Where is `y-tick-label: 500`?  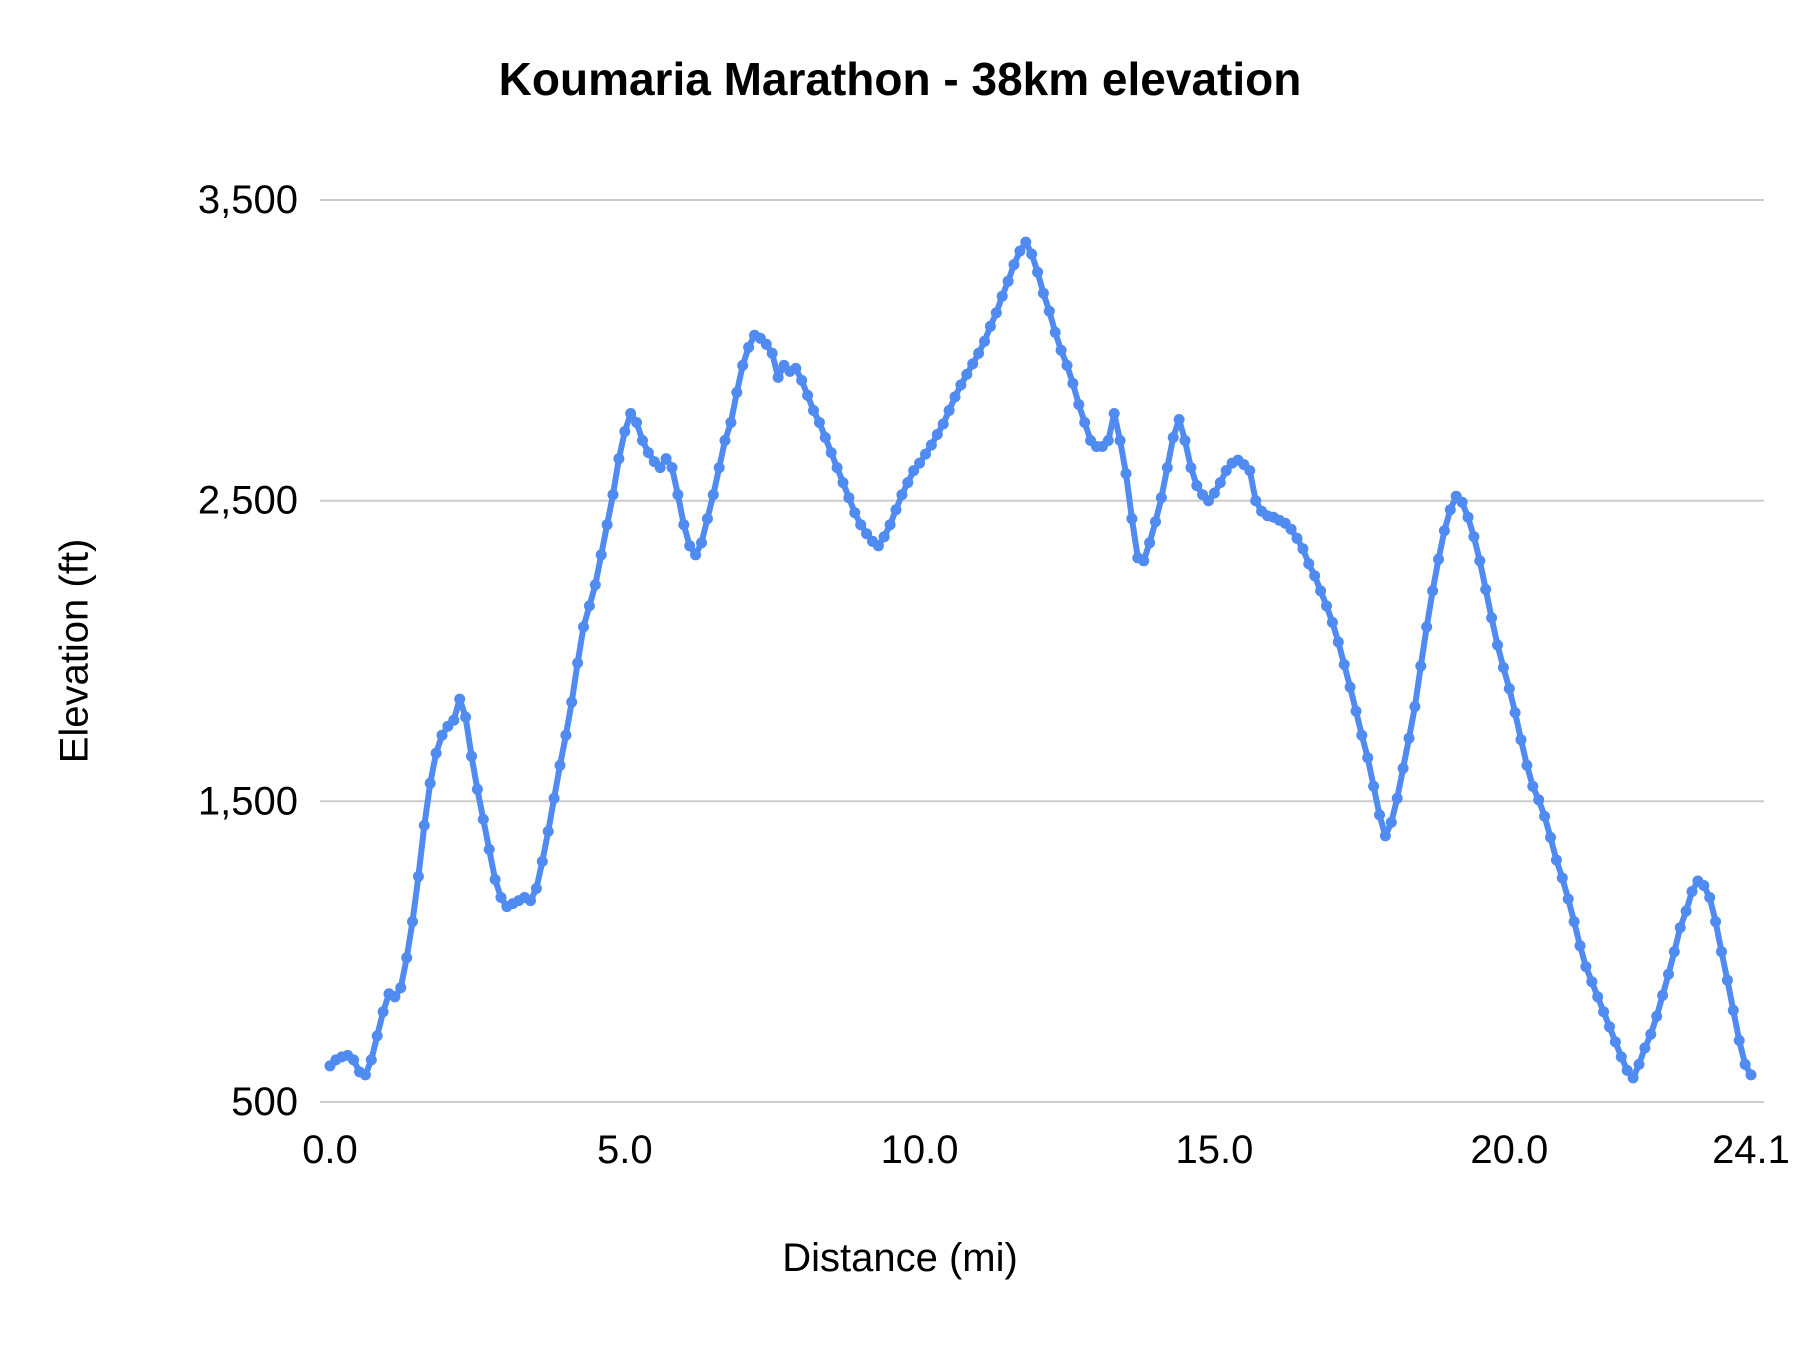 y-tick-label: 500 is located at coordinates (264, 1102).